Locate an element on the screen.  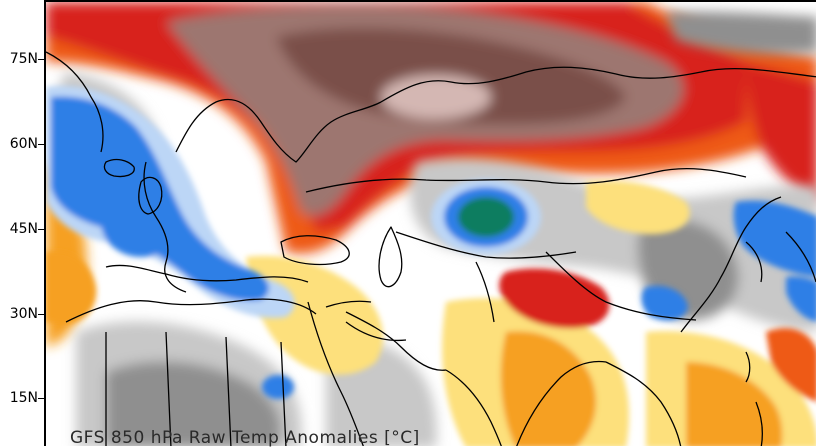
coast-india is located at coordinates (526, 403).